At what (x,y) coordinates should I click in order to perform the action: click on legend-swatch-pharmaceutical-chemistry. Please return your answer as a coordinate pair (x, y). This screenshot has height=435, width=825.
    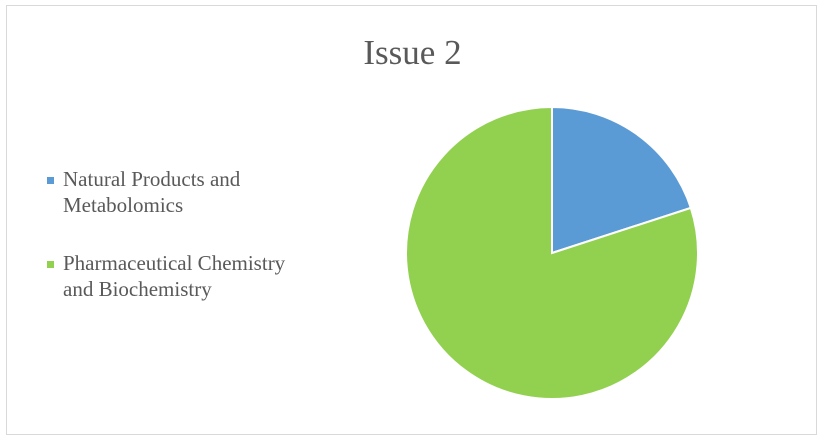
    Looking at the image, I should click on (50, 264).